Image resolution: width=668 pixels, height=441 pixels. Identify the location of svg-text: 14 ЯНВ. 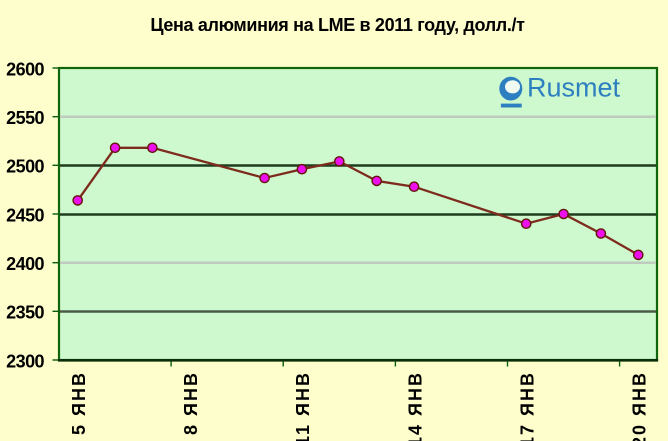
(415, 406).